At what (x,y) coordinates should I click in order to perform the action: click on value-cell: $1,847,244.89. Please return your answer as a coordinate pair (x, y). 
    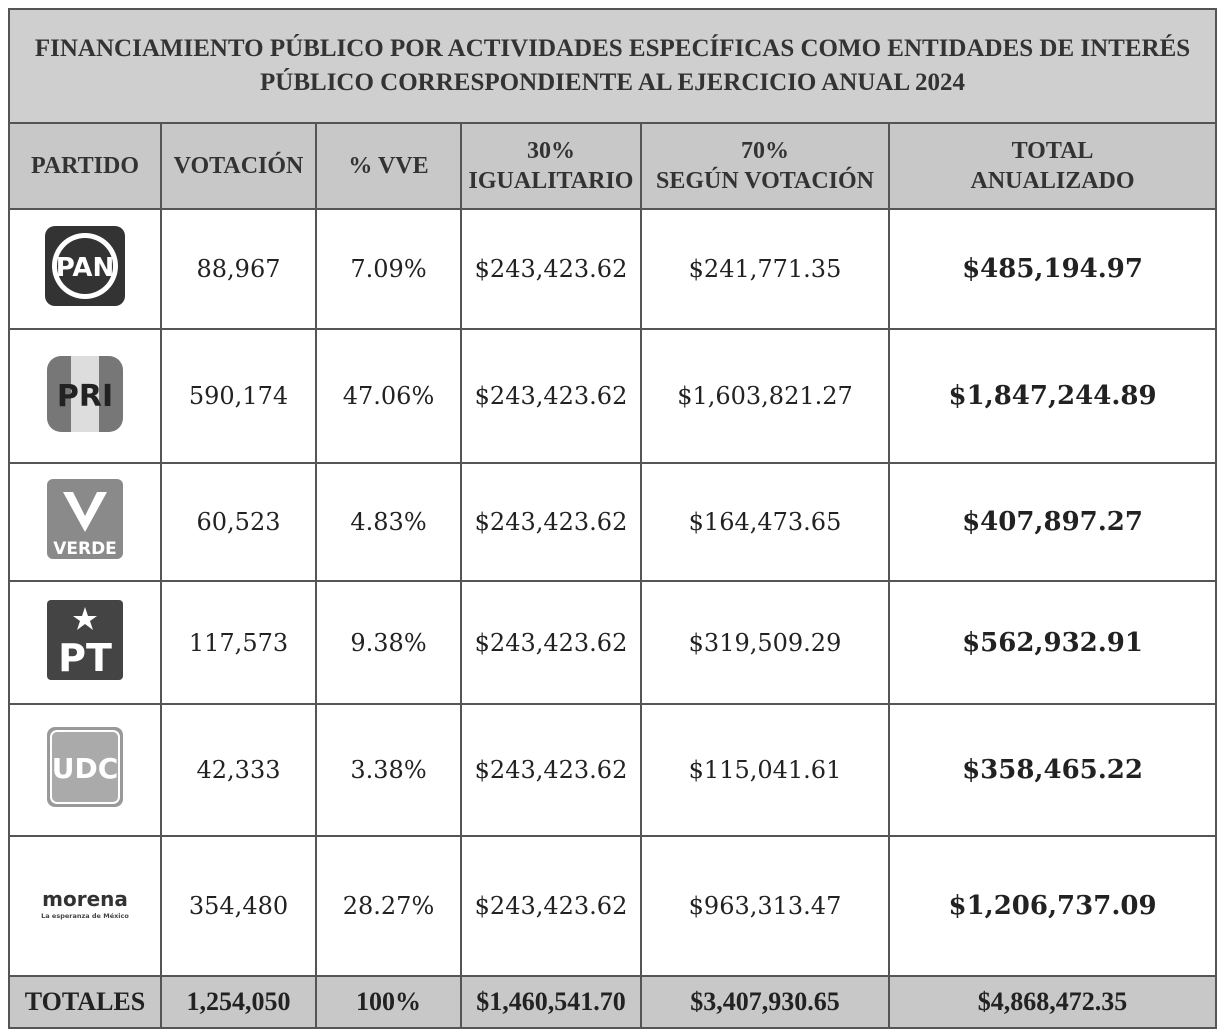
    Looking at the image, I should click on (1052, 396).